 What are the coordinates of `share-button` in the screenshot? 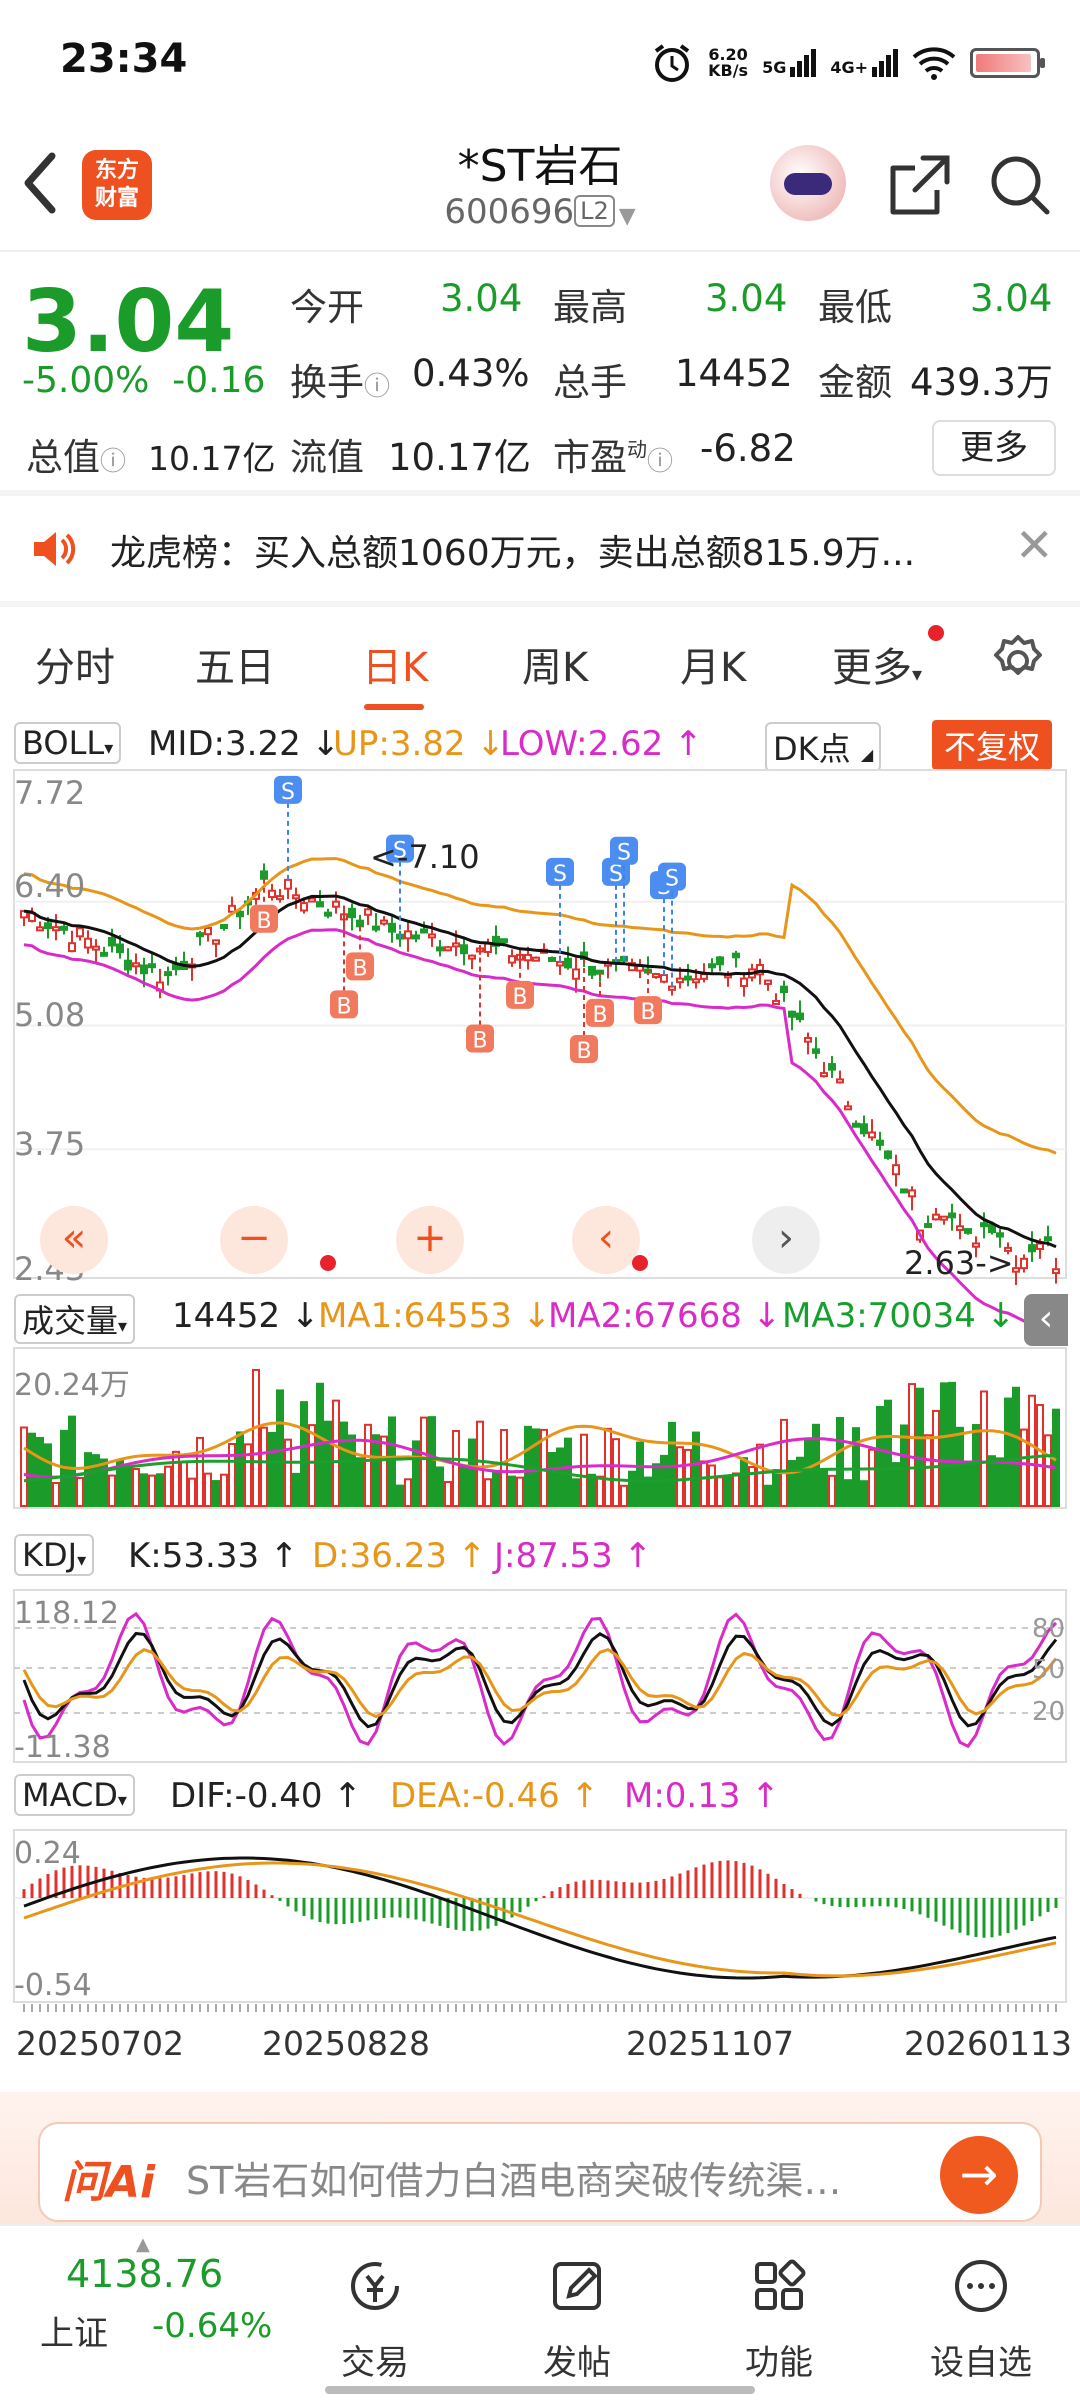 It's located at (920, 185).